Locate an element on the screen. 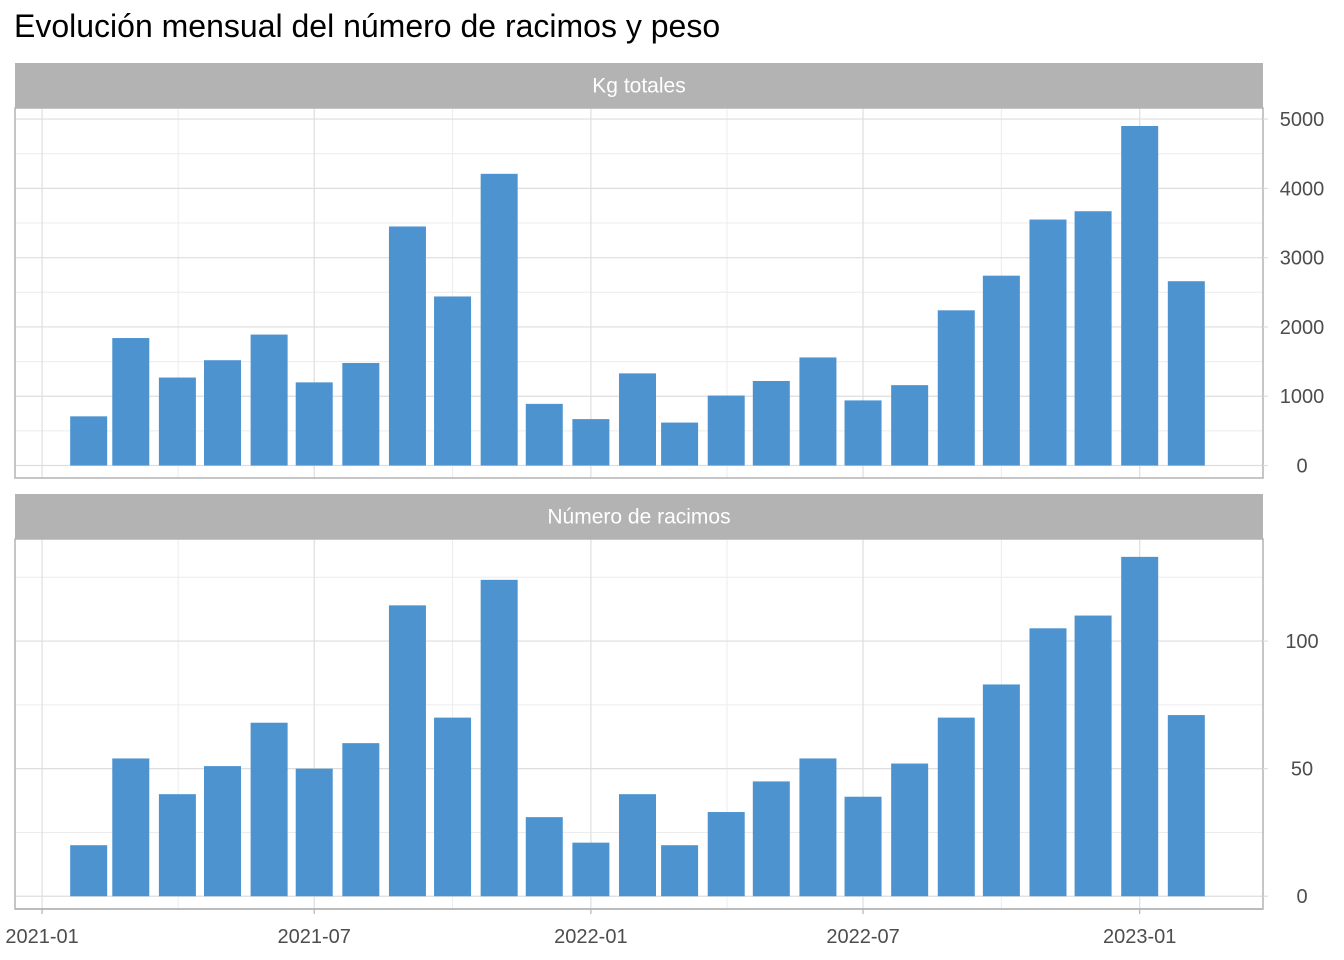 The height and width of the screenshot is (960, 1344). y-tick-label: 1000 is located at coordinates (1302, 397).